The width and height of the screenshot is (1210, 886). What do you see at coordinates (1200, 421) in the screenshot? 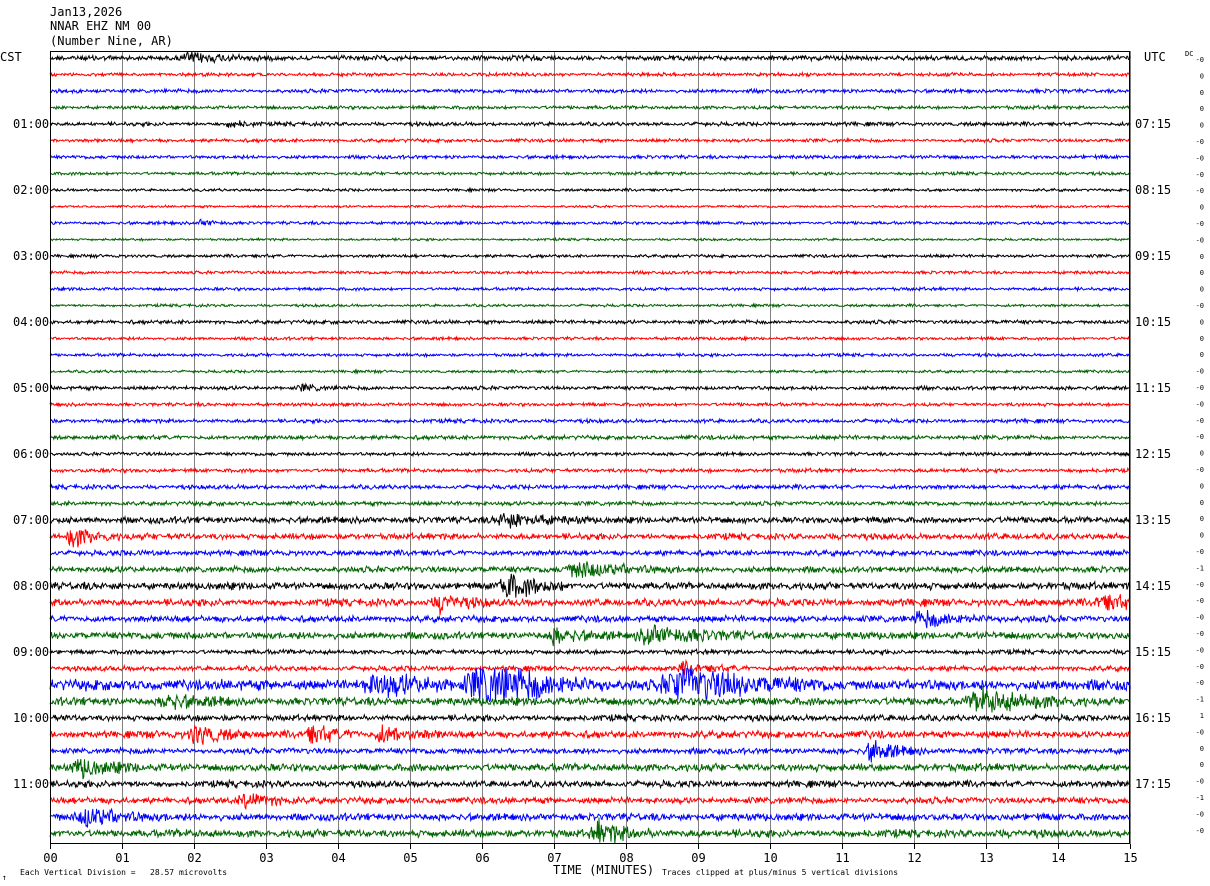
I see `dc-offset-22: -0` at bounding box center [1200, 421].